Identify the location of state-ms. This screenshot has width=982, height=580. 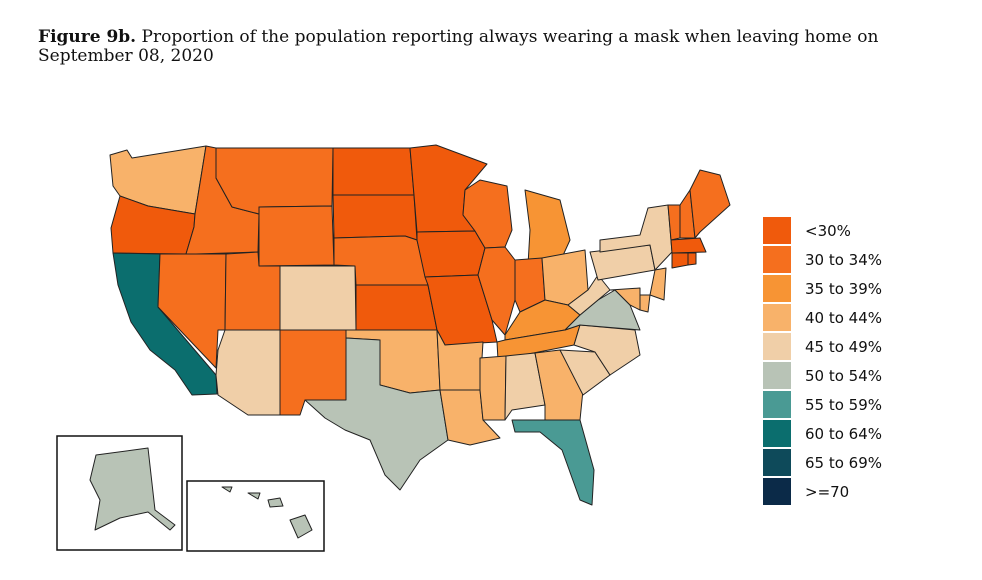
(493, 388).